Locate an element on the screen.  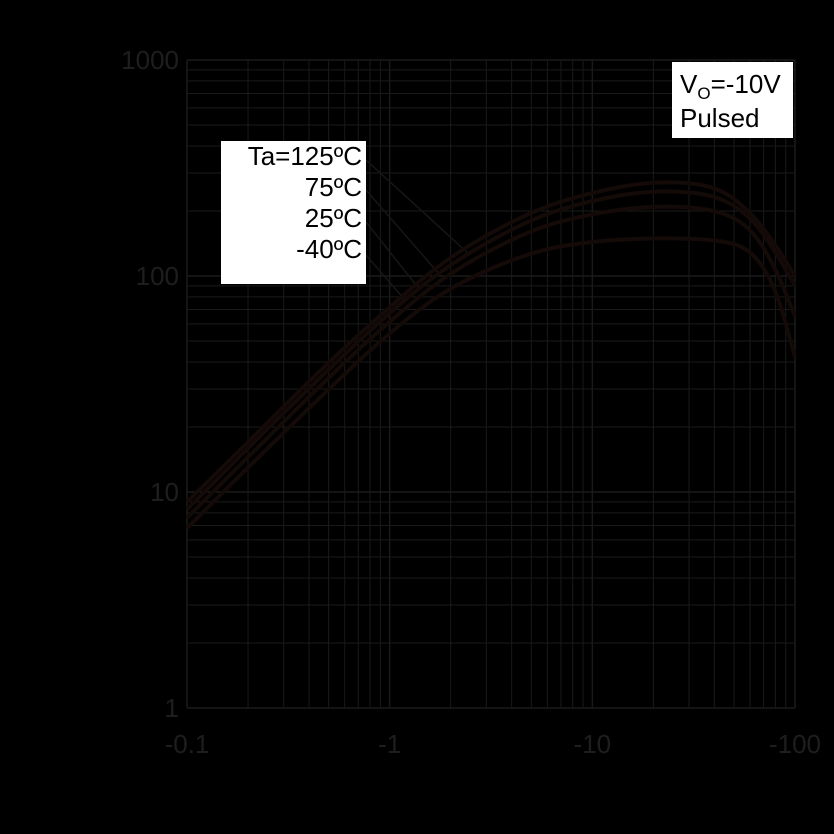
condition-vo: VO=-10V is located at coordinates (730, 86).